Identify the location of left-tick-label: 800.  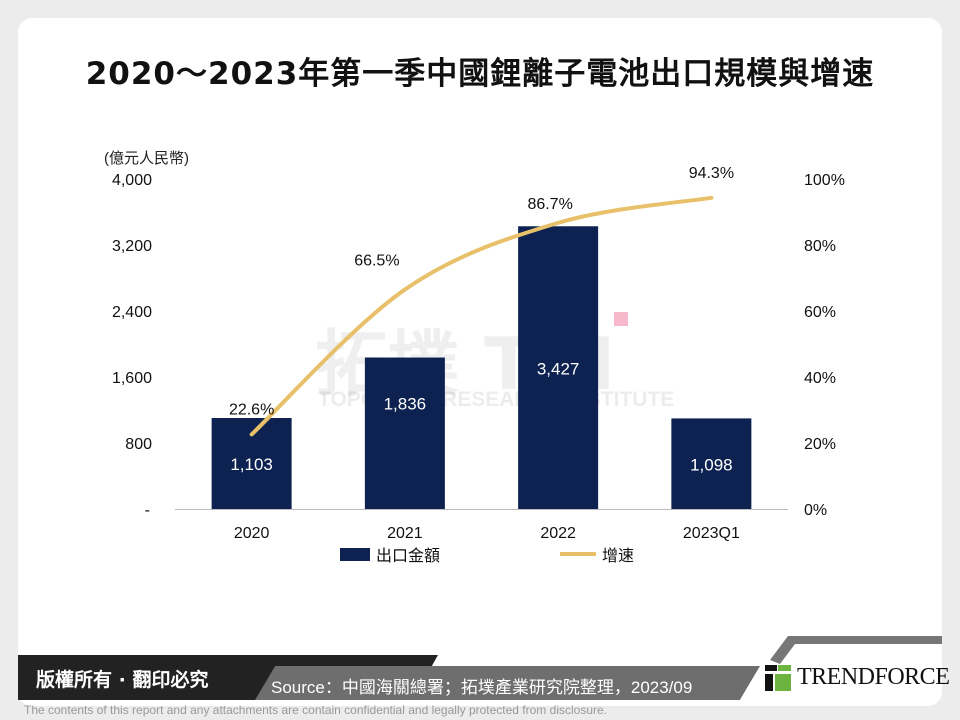
(138, 444).